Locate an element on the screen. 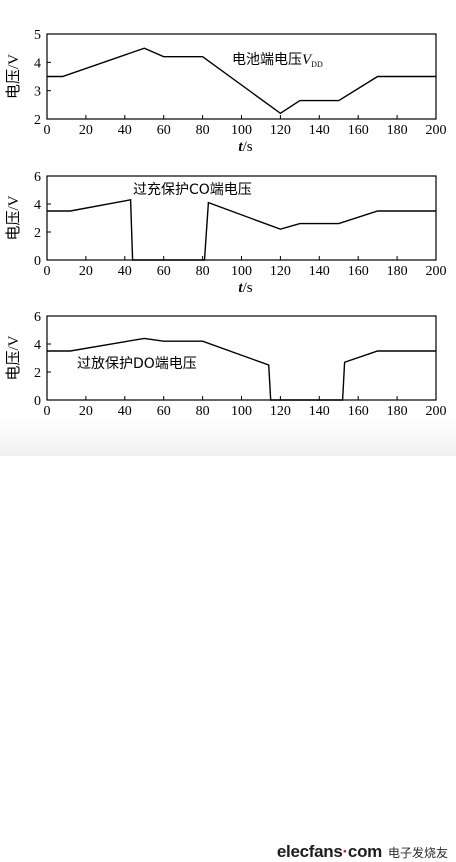 The image size is (456, 862). series-annotation: 过放保护DO端电压 is located at coordinates (137, 364).